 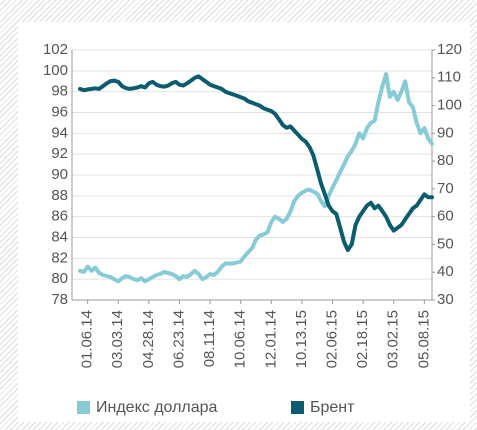 What do you see at coordinates (240, 339) in the screenshot?
I see `x-tick-label: 10.06.14` at bounding box center [240, 339].